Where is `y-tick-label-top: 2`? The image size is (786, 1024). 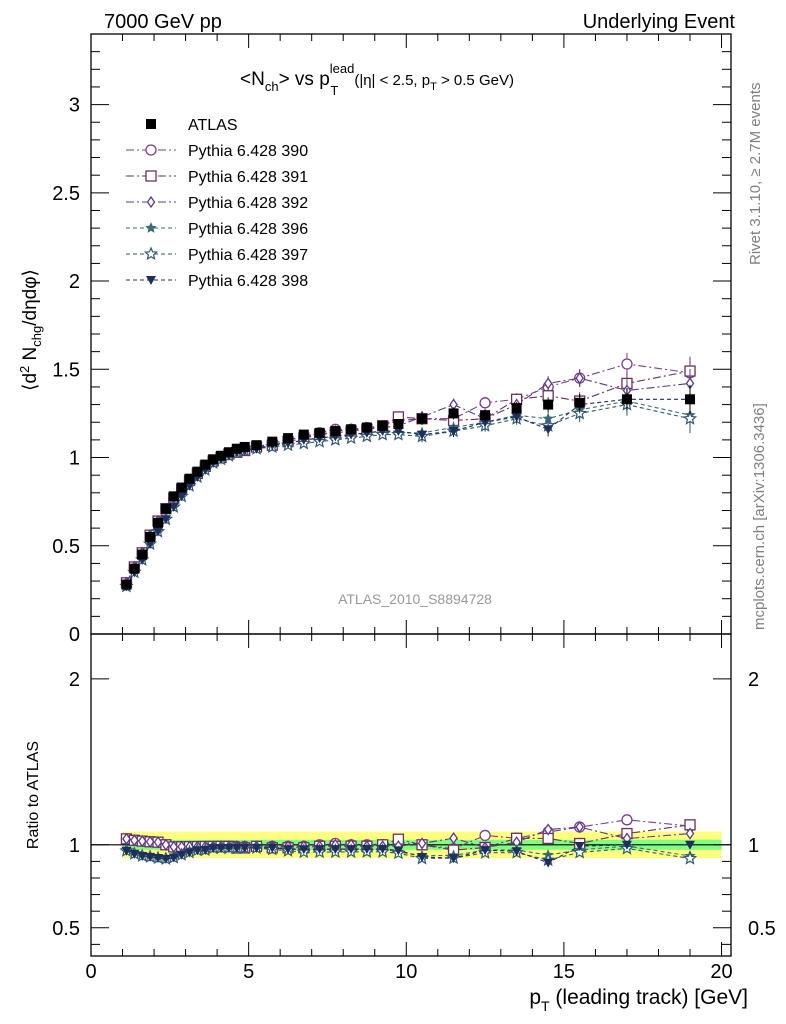 y-tick-label-top: 2 is located at coordinates (74, 282).